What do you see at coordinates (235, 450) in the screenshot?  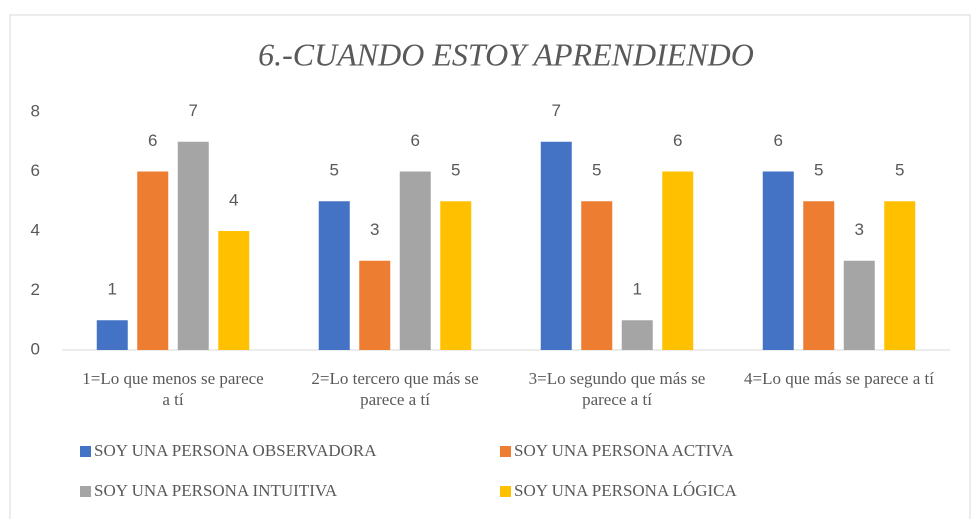 I see `legend-label: SOY UNA PERSONA OBSERVADORA` at bounding box center [235, 450].